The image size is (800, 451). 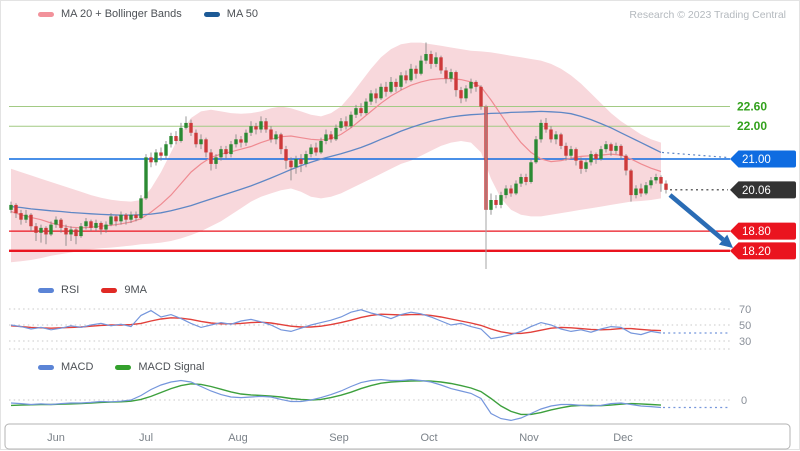 I want to click on nine-ma-swatch-icon, so click(x=109, y=290).